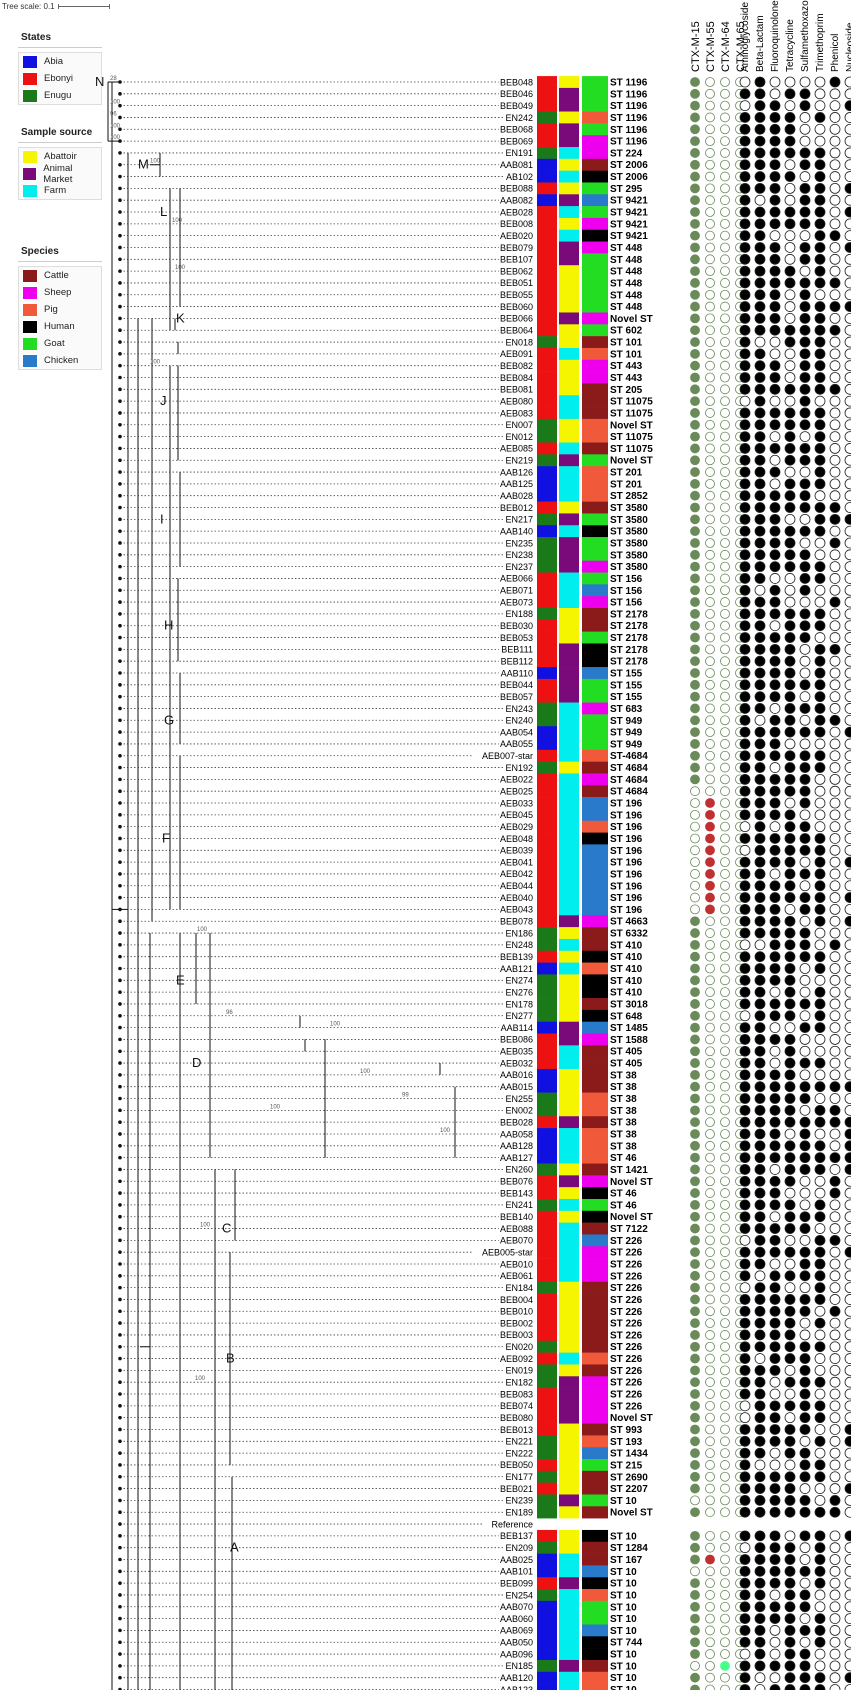 The image size is (851, 1690). What do you see at coordinates (629, 662) in the screenshot?
I see `st-label: ST 2178` at bounding box center [629, 662].